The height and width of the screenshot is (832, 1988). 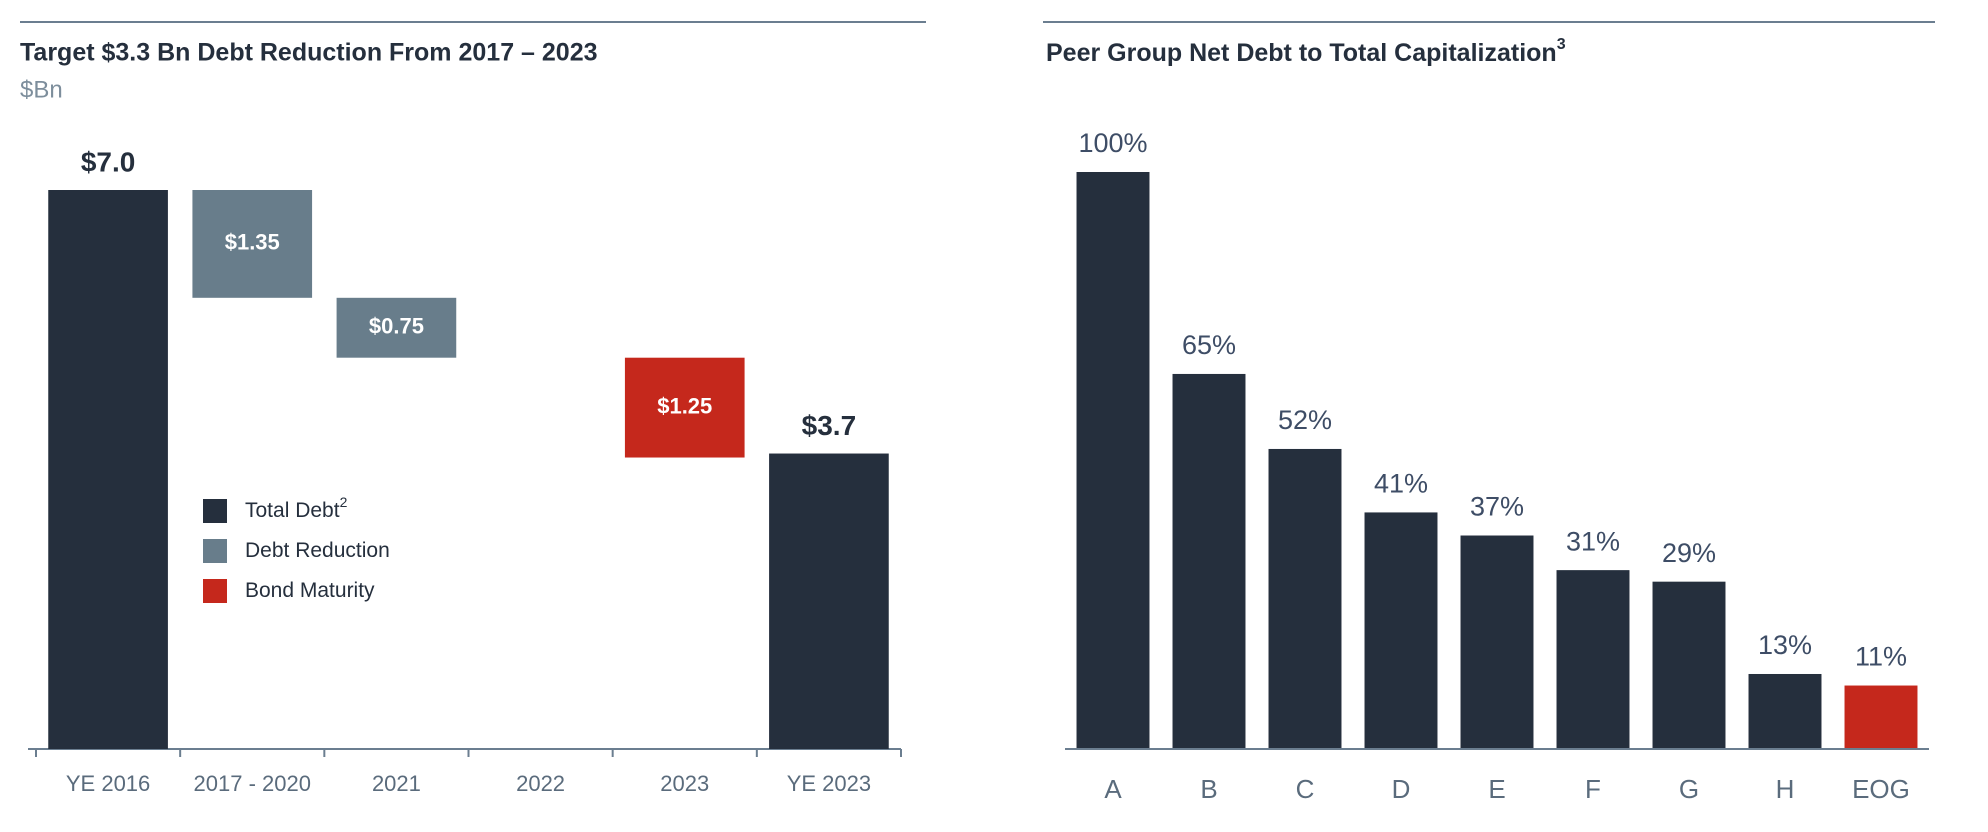 What do you see at coordinates (108, 161) in the screenshot?
I see `value-label: $7.0` at bounding box center [108, 161].